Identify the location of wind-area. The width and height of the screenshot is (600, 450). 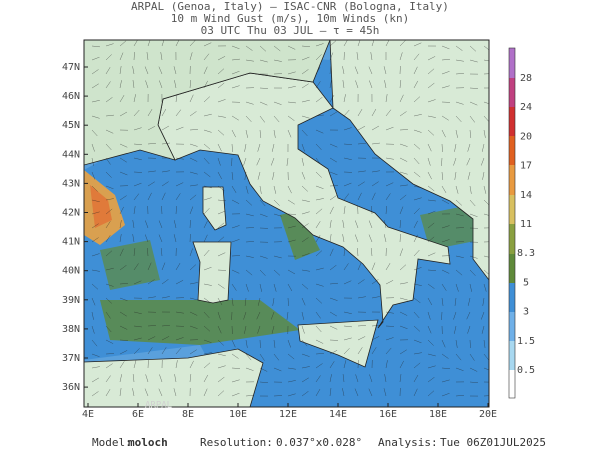
(130, 265).